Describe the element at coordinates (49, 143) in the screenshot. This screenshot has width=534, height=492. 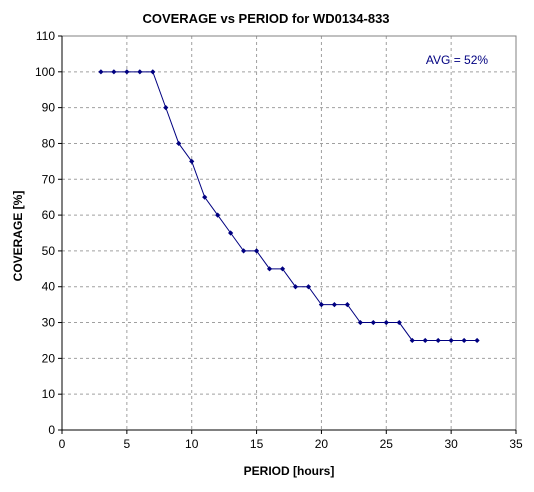
I see `y-tick-label: 80` at that location.